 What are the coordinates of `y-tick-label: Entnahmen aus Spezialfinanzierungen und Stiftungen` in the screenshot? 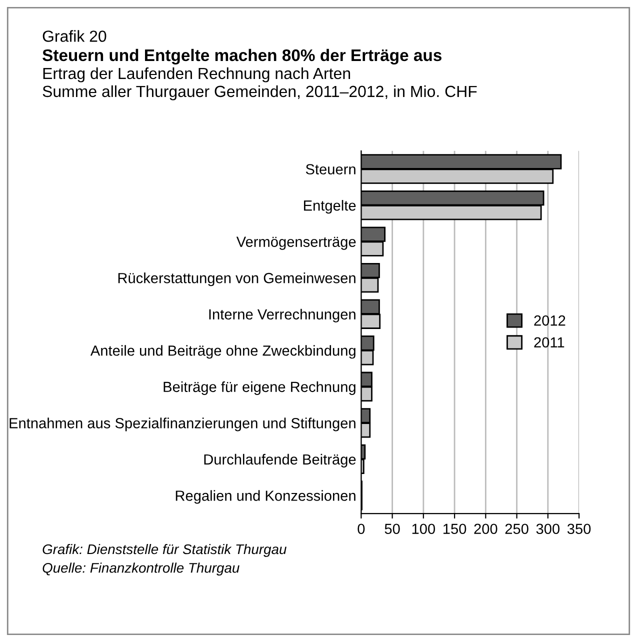 It's located at (183, 425).